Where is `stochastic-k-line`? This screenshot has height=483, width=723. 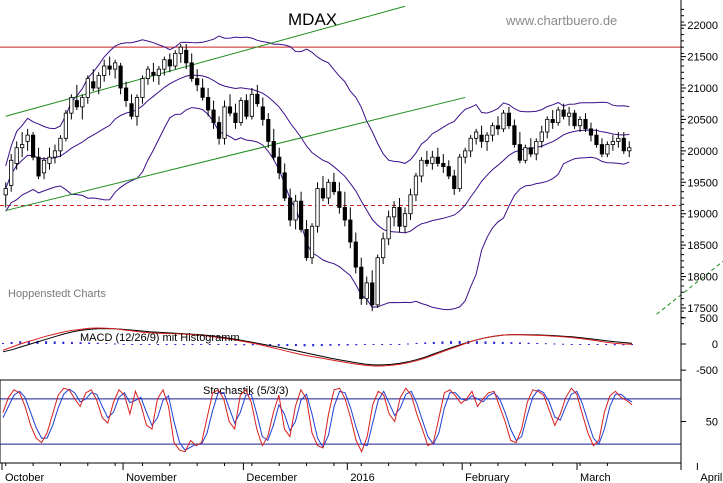 stochastic-k-line is located at coordinates (317, 420).